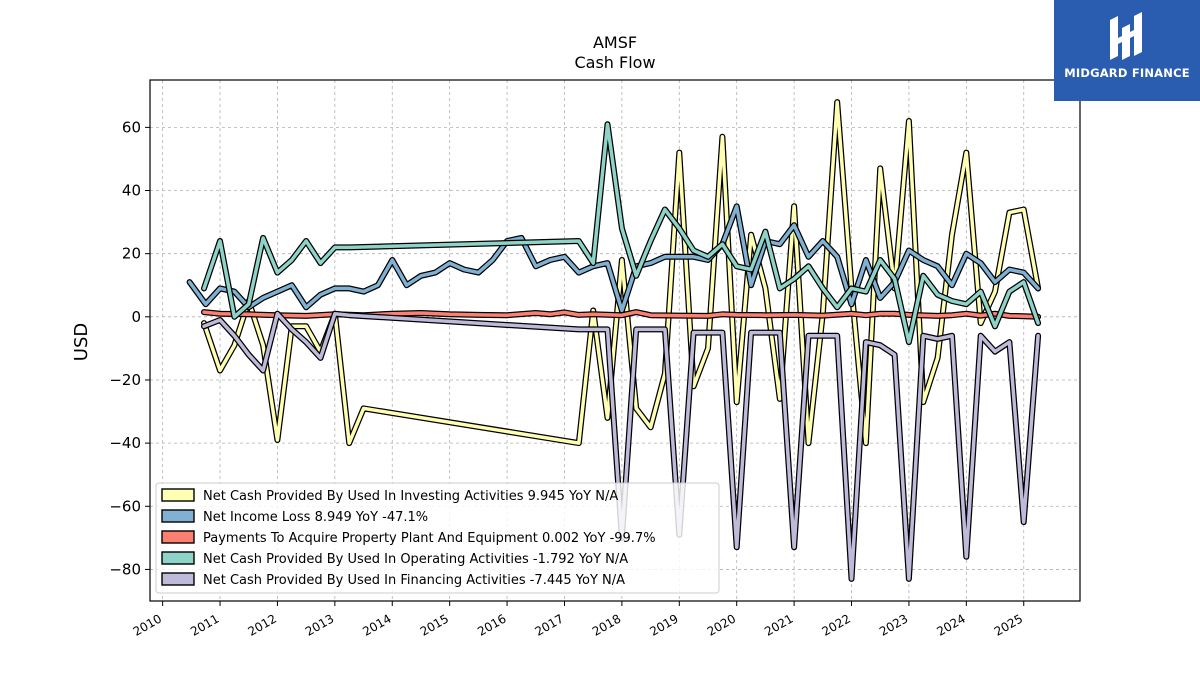 Image resolution: width=1200 pixels, height=675 pixels. I want to click on y-tick-label: −40, so click(125, 443).